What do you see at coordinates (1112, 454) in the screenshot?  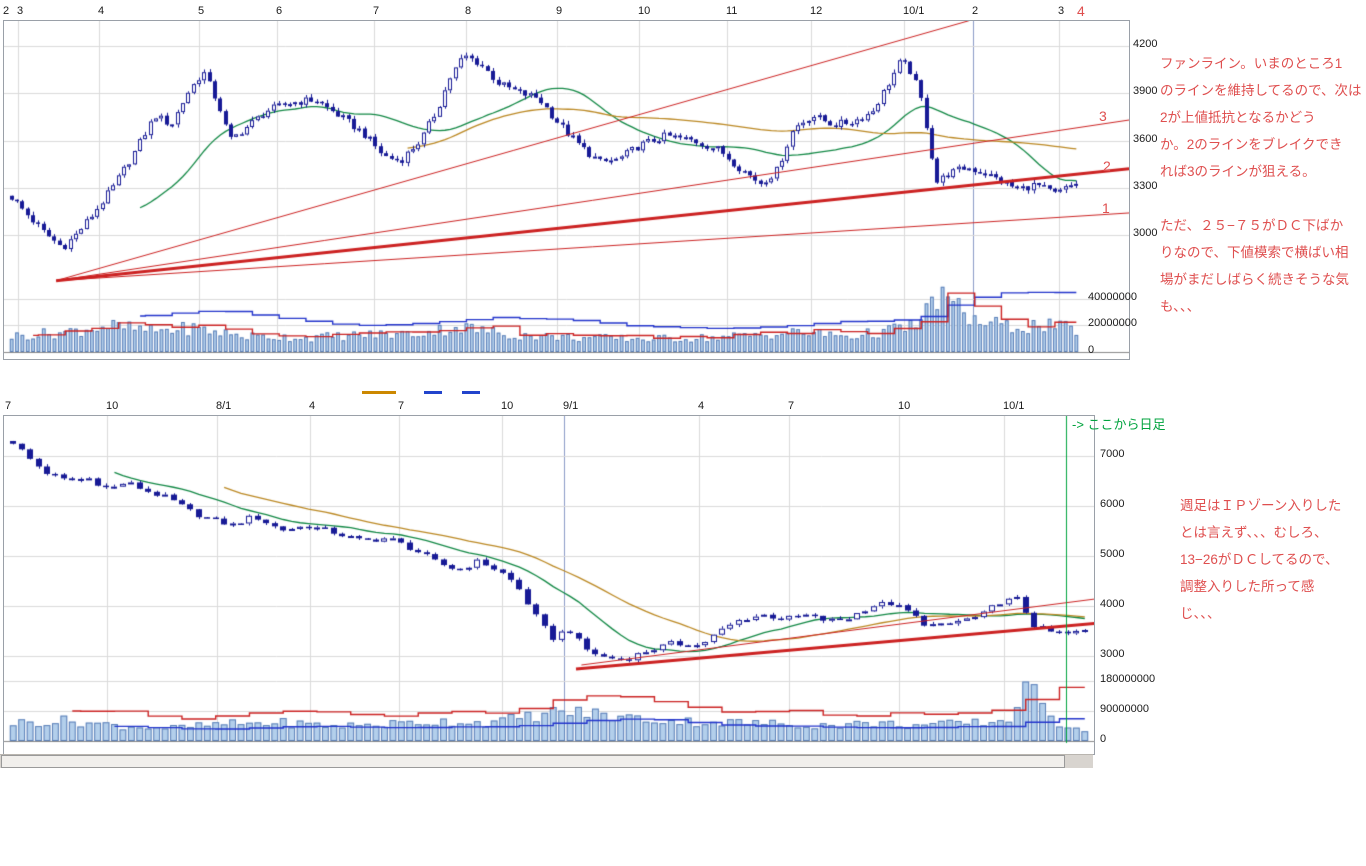 I see `weekly-price-axis-label: 7000` at bounding box center [1112, 454].